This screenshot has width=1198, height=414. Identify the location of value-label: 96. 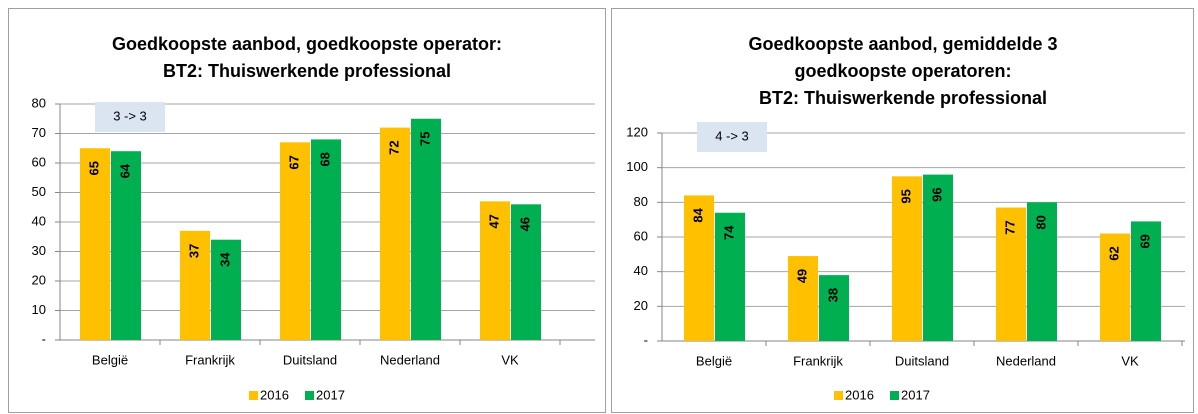
(936, 194).